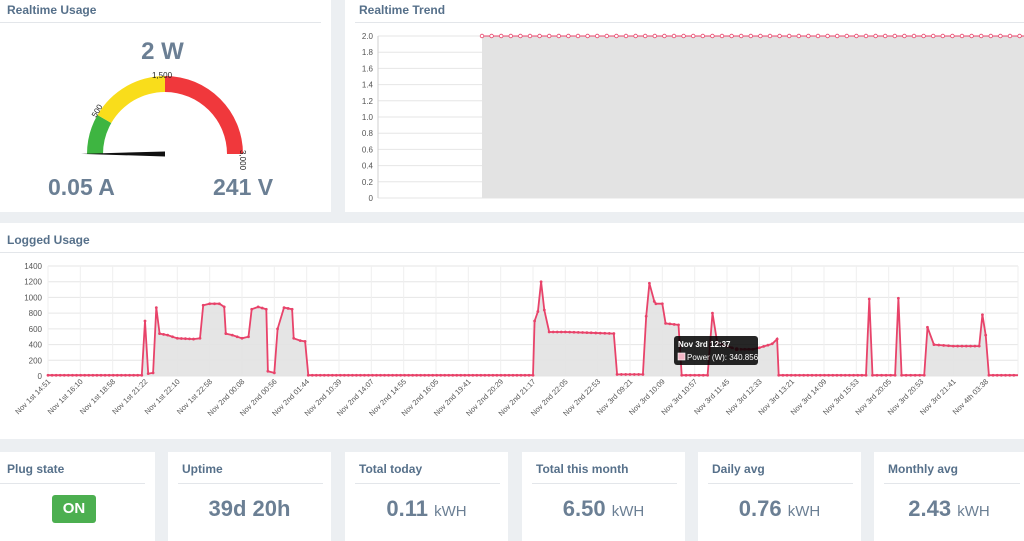 This screenshot has height=541, width=1024. What do you see at coordinates (48, 240) in the screenshot?
I see `logged-usage-title: Logged Usage` at bounding box center [48, 240].